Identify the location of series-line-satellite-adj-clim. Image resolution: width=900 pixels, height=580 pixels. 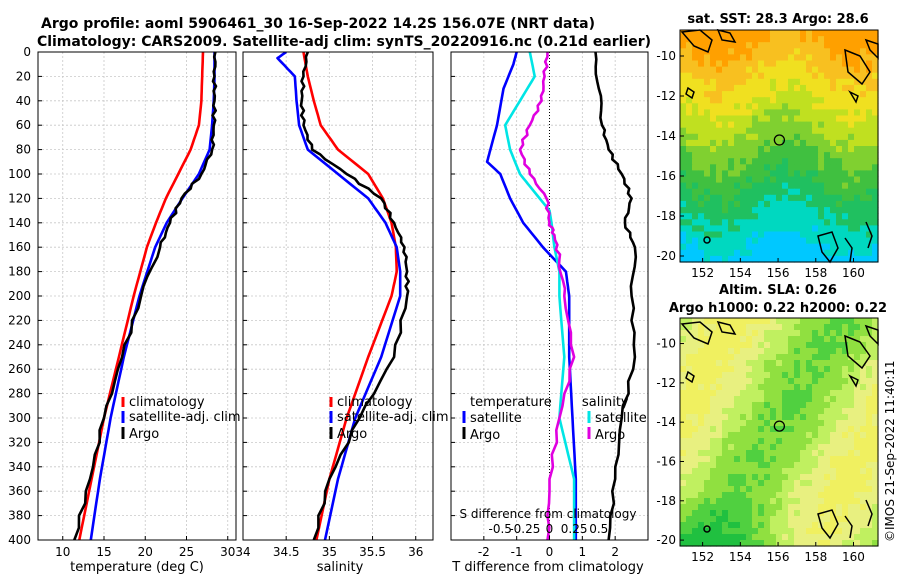
(339, 296).